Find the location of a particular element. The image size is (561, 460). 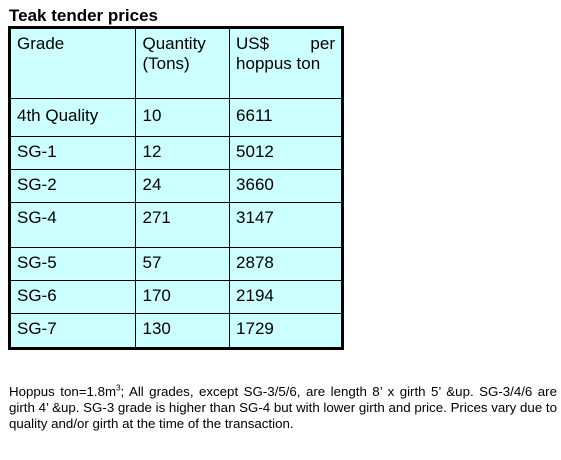

cell-price: 1729 is located at coordinates (286, 331).